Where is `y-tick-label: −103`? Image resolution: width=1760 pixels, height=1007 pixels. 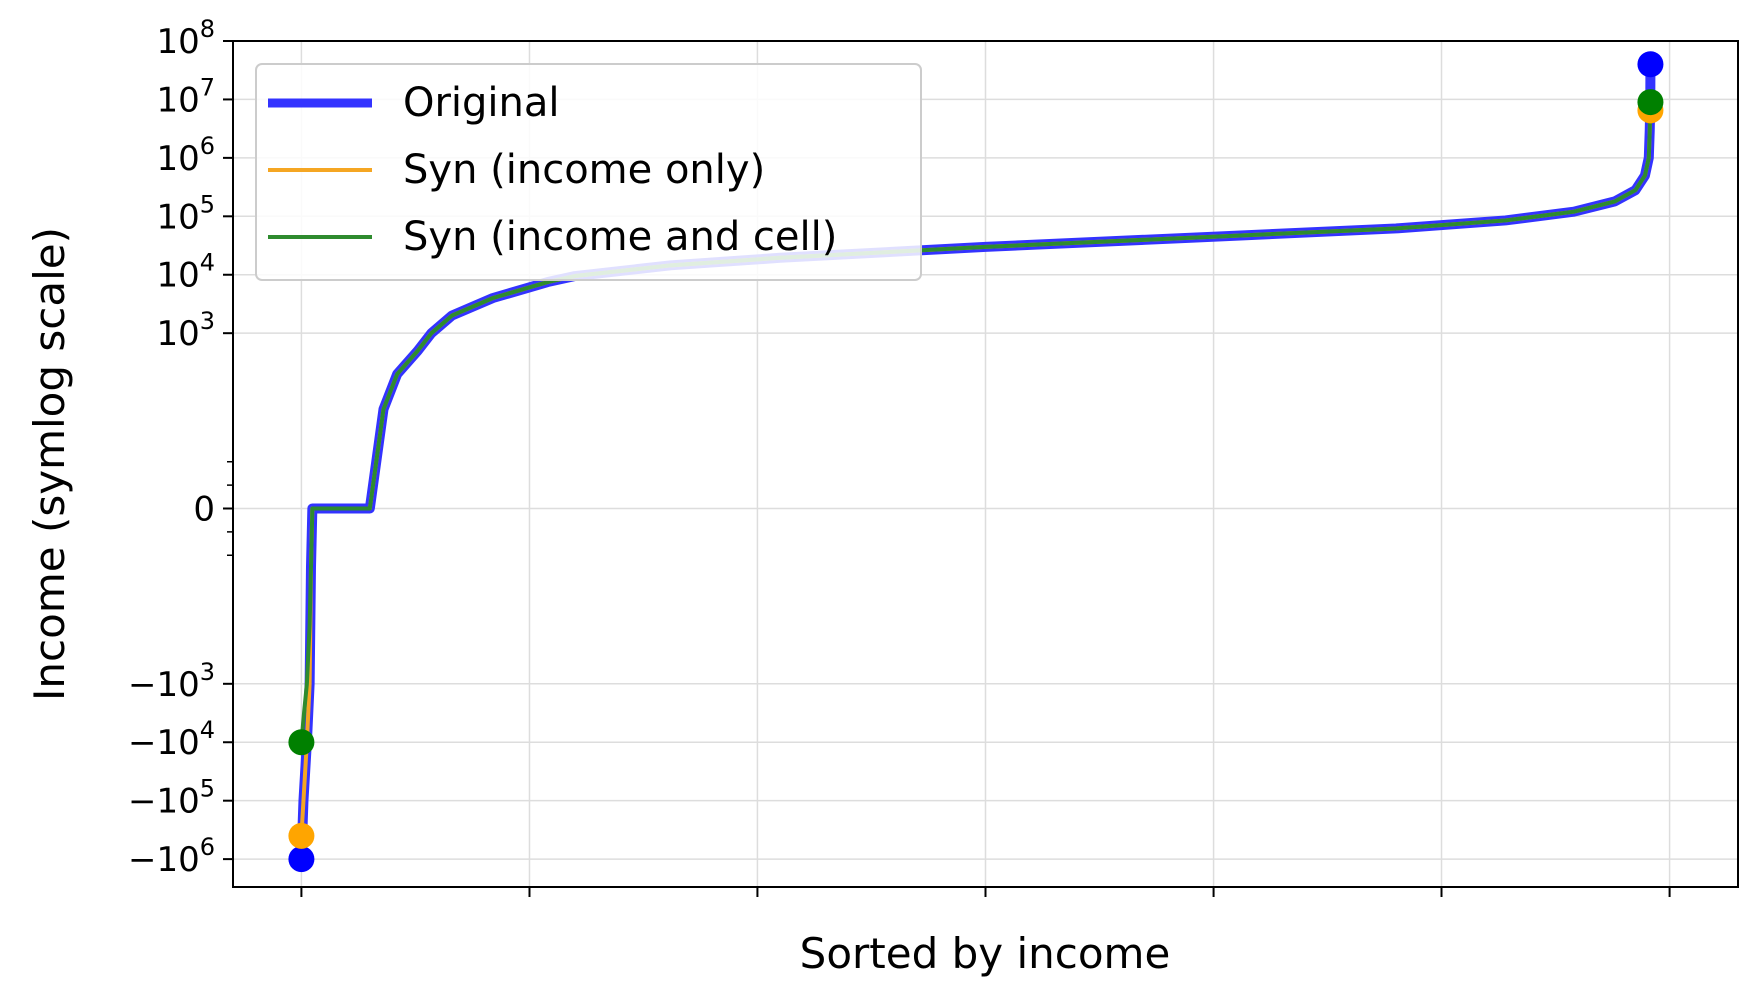
y-tick-label: −103 is located at coordinates (171, 681).